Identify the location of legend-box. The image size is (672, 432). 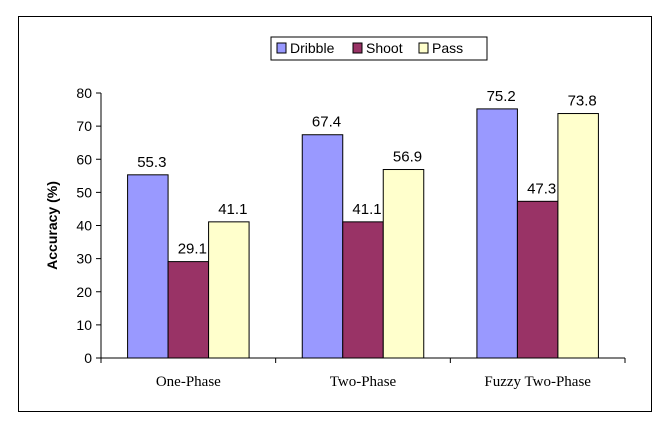
(379, 48).